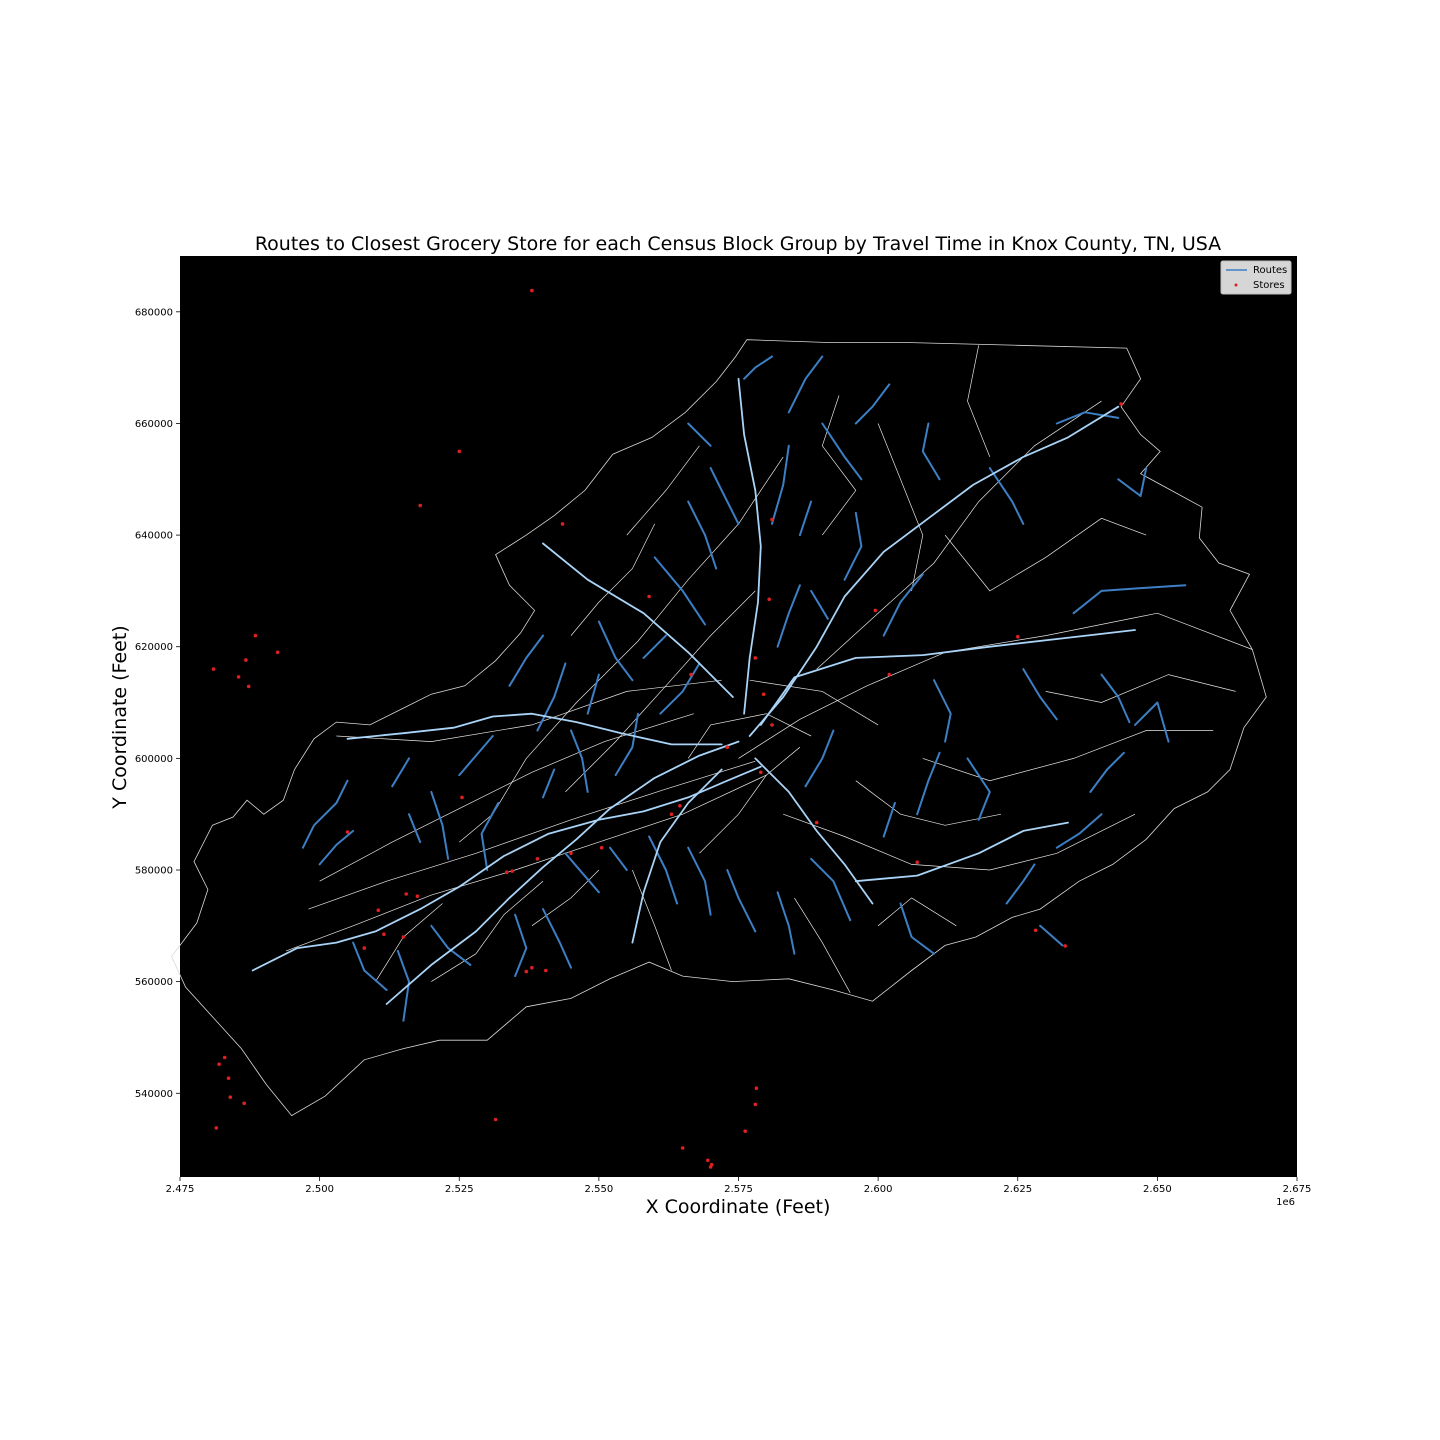 This screenshot has width=1440, height=1440. I want to click on y-axis-title: Y Coordinate (Feet), so click(120, 717).